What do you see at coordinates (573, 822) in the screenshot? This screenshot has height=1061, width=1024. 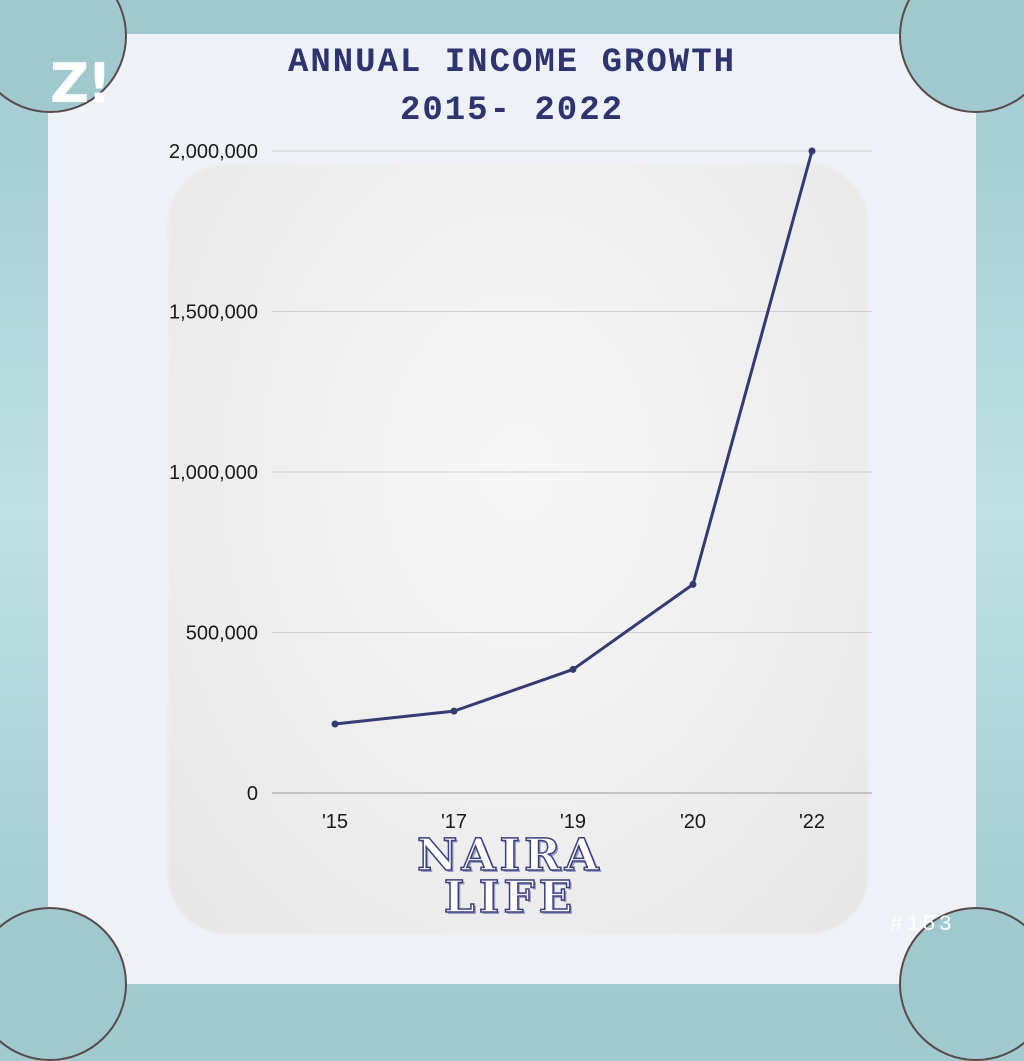 I see `x-tick-label: '19` at bounding box center [573, 822].